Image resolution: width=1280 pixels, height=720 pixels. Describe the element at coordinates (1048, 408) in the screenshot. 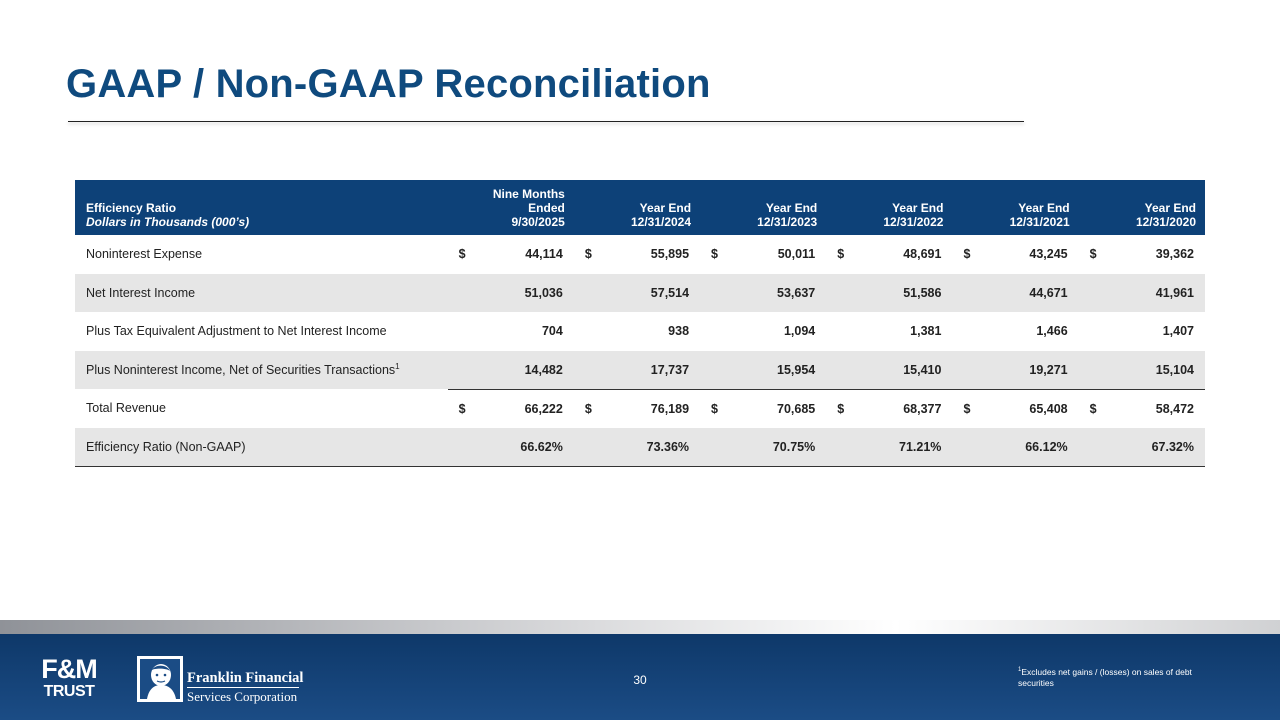

I see `table-cell: 65,408` at that location.